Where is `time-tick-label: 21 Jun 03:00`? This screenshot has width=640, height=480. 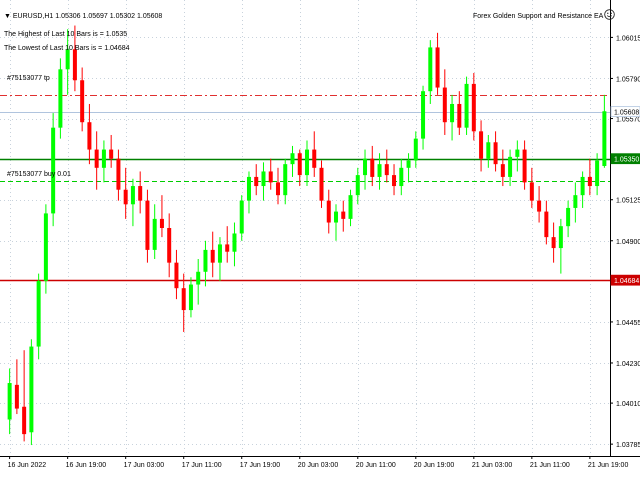
time-tick-label: 21 Jun 03:00 is located at coordinates (492, 465).